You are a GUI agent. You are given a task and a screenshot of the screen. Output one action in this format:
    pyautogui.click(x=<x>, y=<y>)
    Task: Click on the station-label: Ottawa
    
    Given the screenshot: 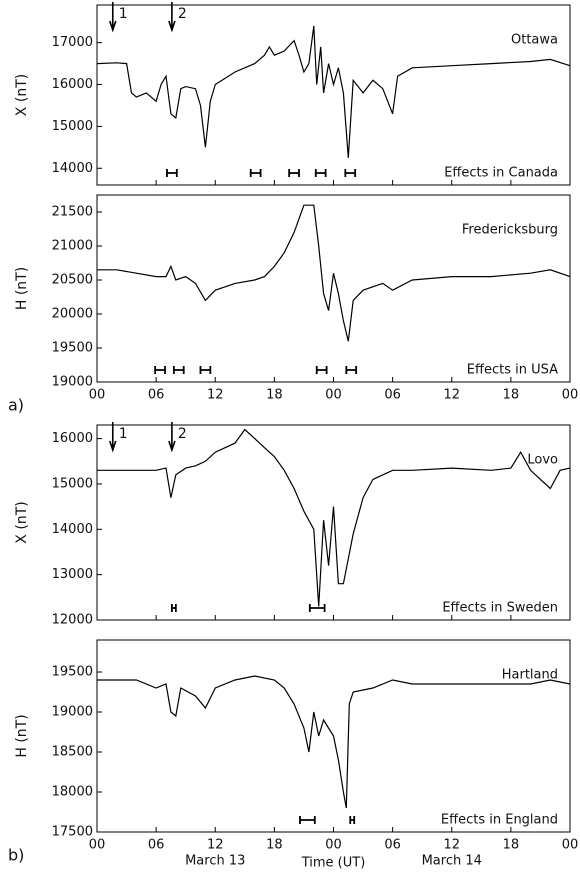 What is the action you would take?
    pyautogui.click(x=534, y=40)
    